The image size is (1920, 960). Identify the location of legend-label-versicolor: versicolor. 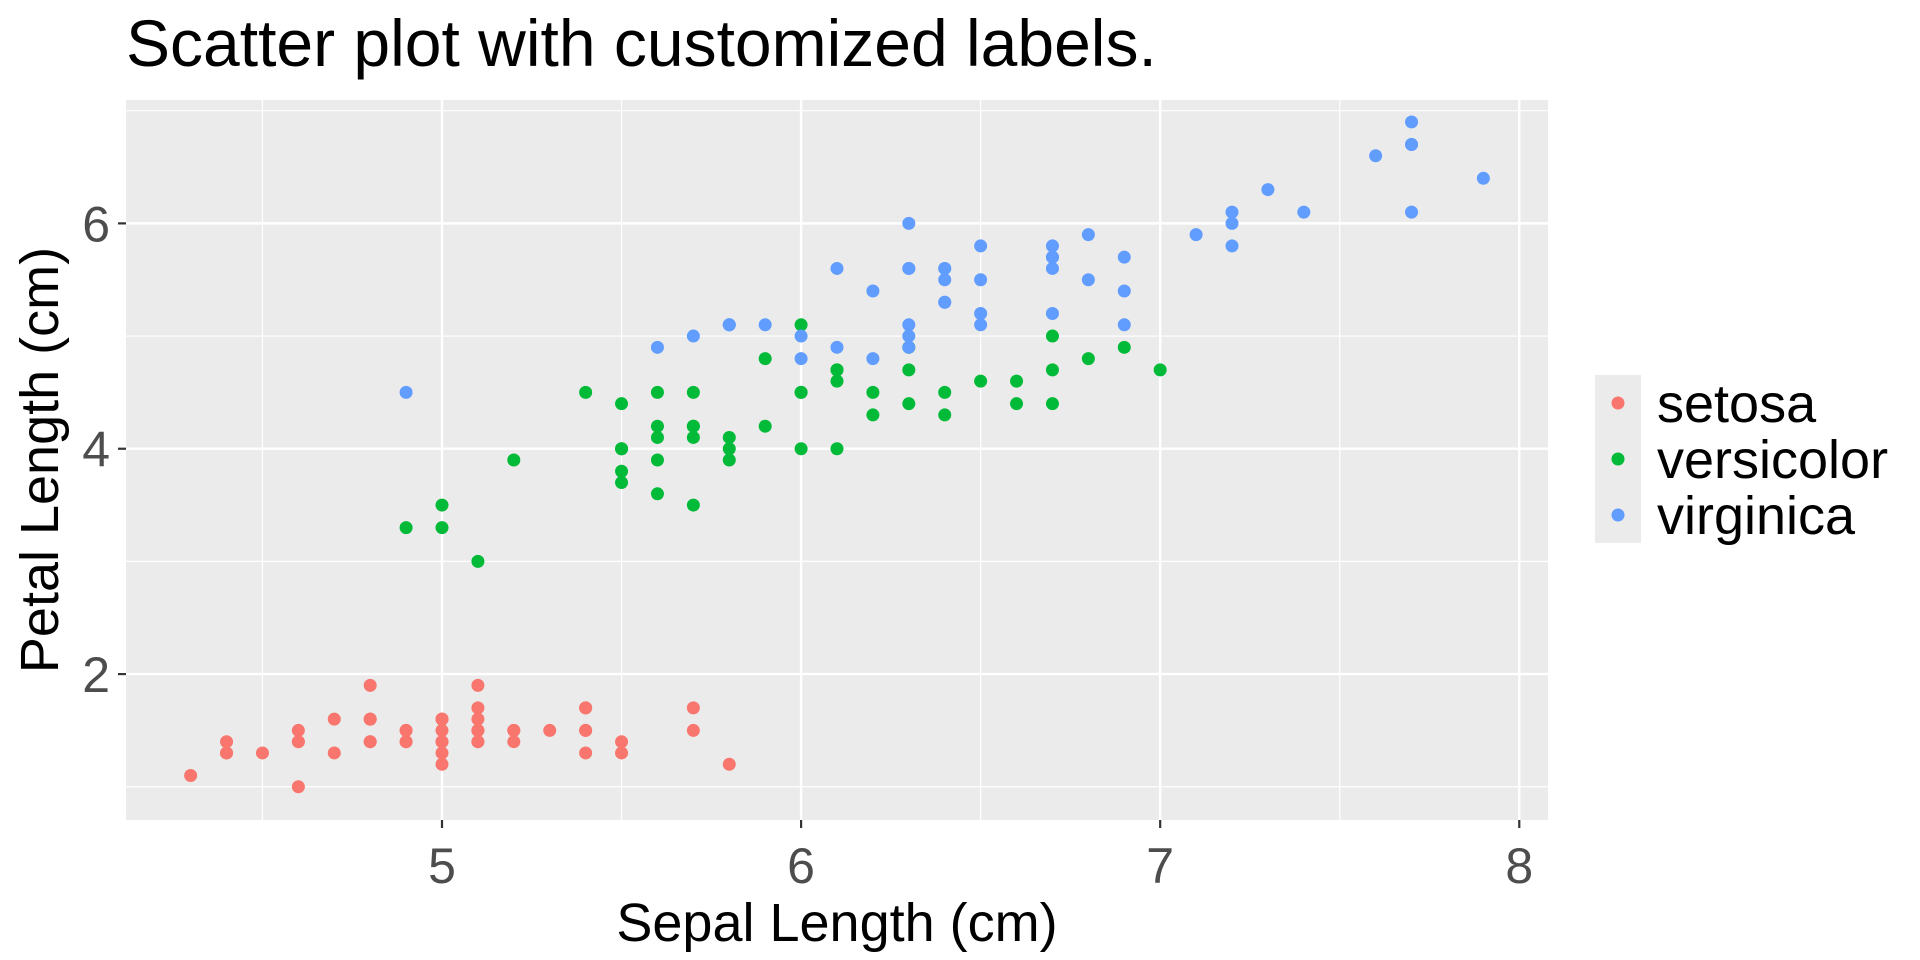
(1772, 460).